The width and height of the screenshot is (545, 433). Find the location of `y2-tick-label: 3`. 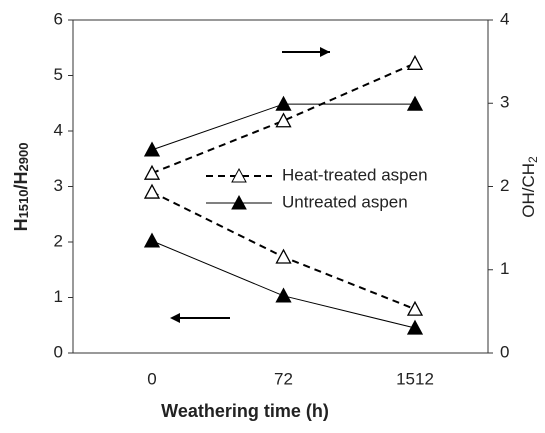

y2-tick-label: 3 is located at coordinates (504, 102).